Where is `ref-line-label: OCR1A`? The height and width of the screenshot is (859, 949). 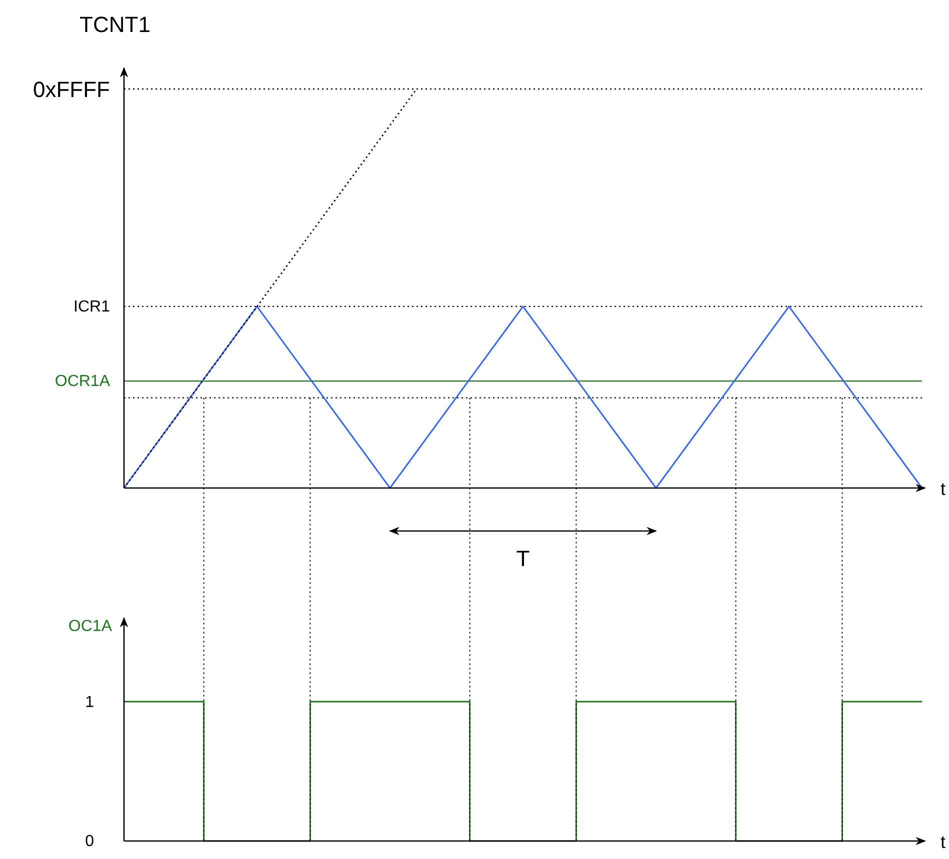
ref-line-label: OCR1A is located at coordinates (82, 381).